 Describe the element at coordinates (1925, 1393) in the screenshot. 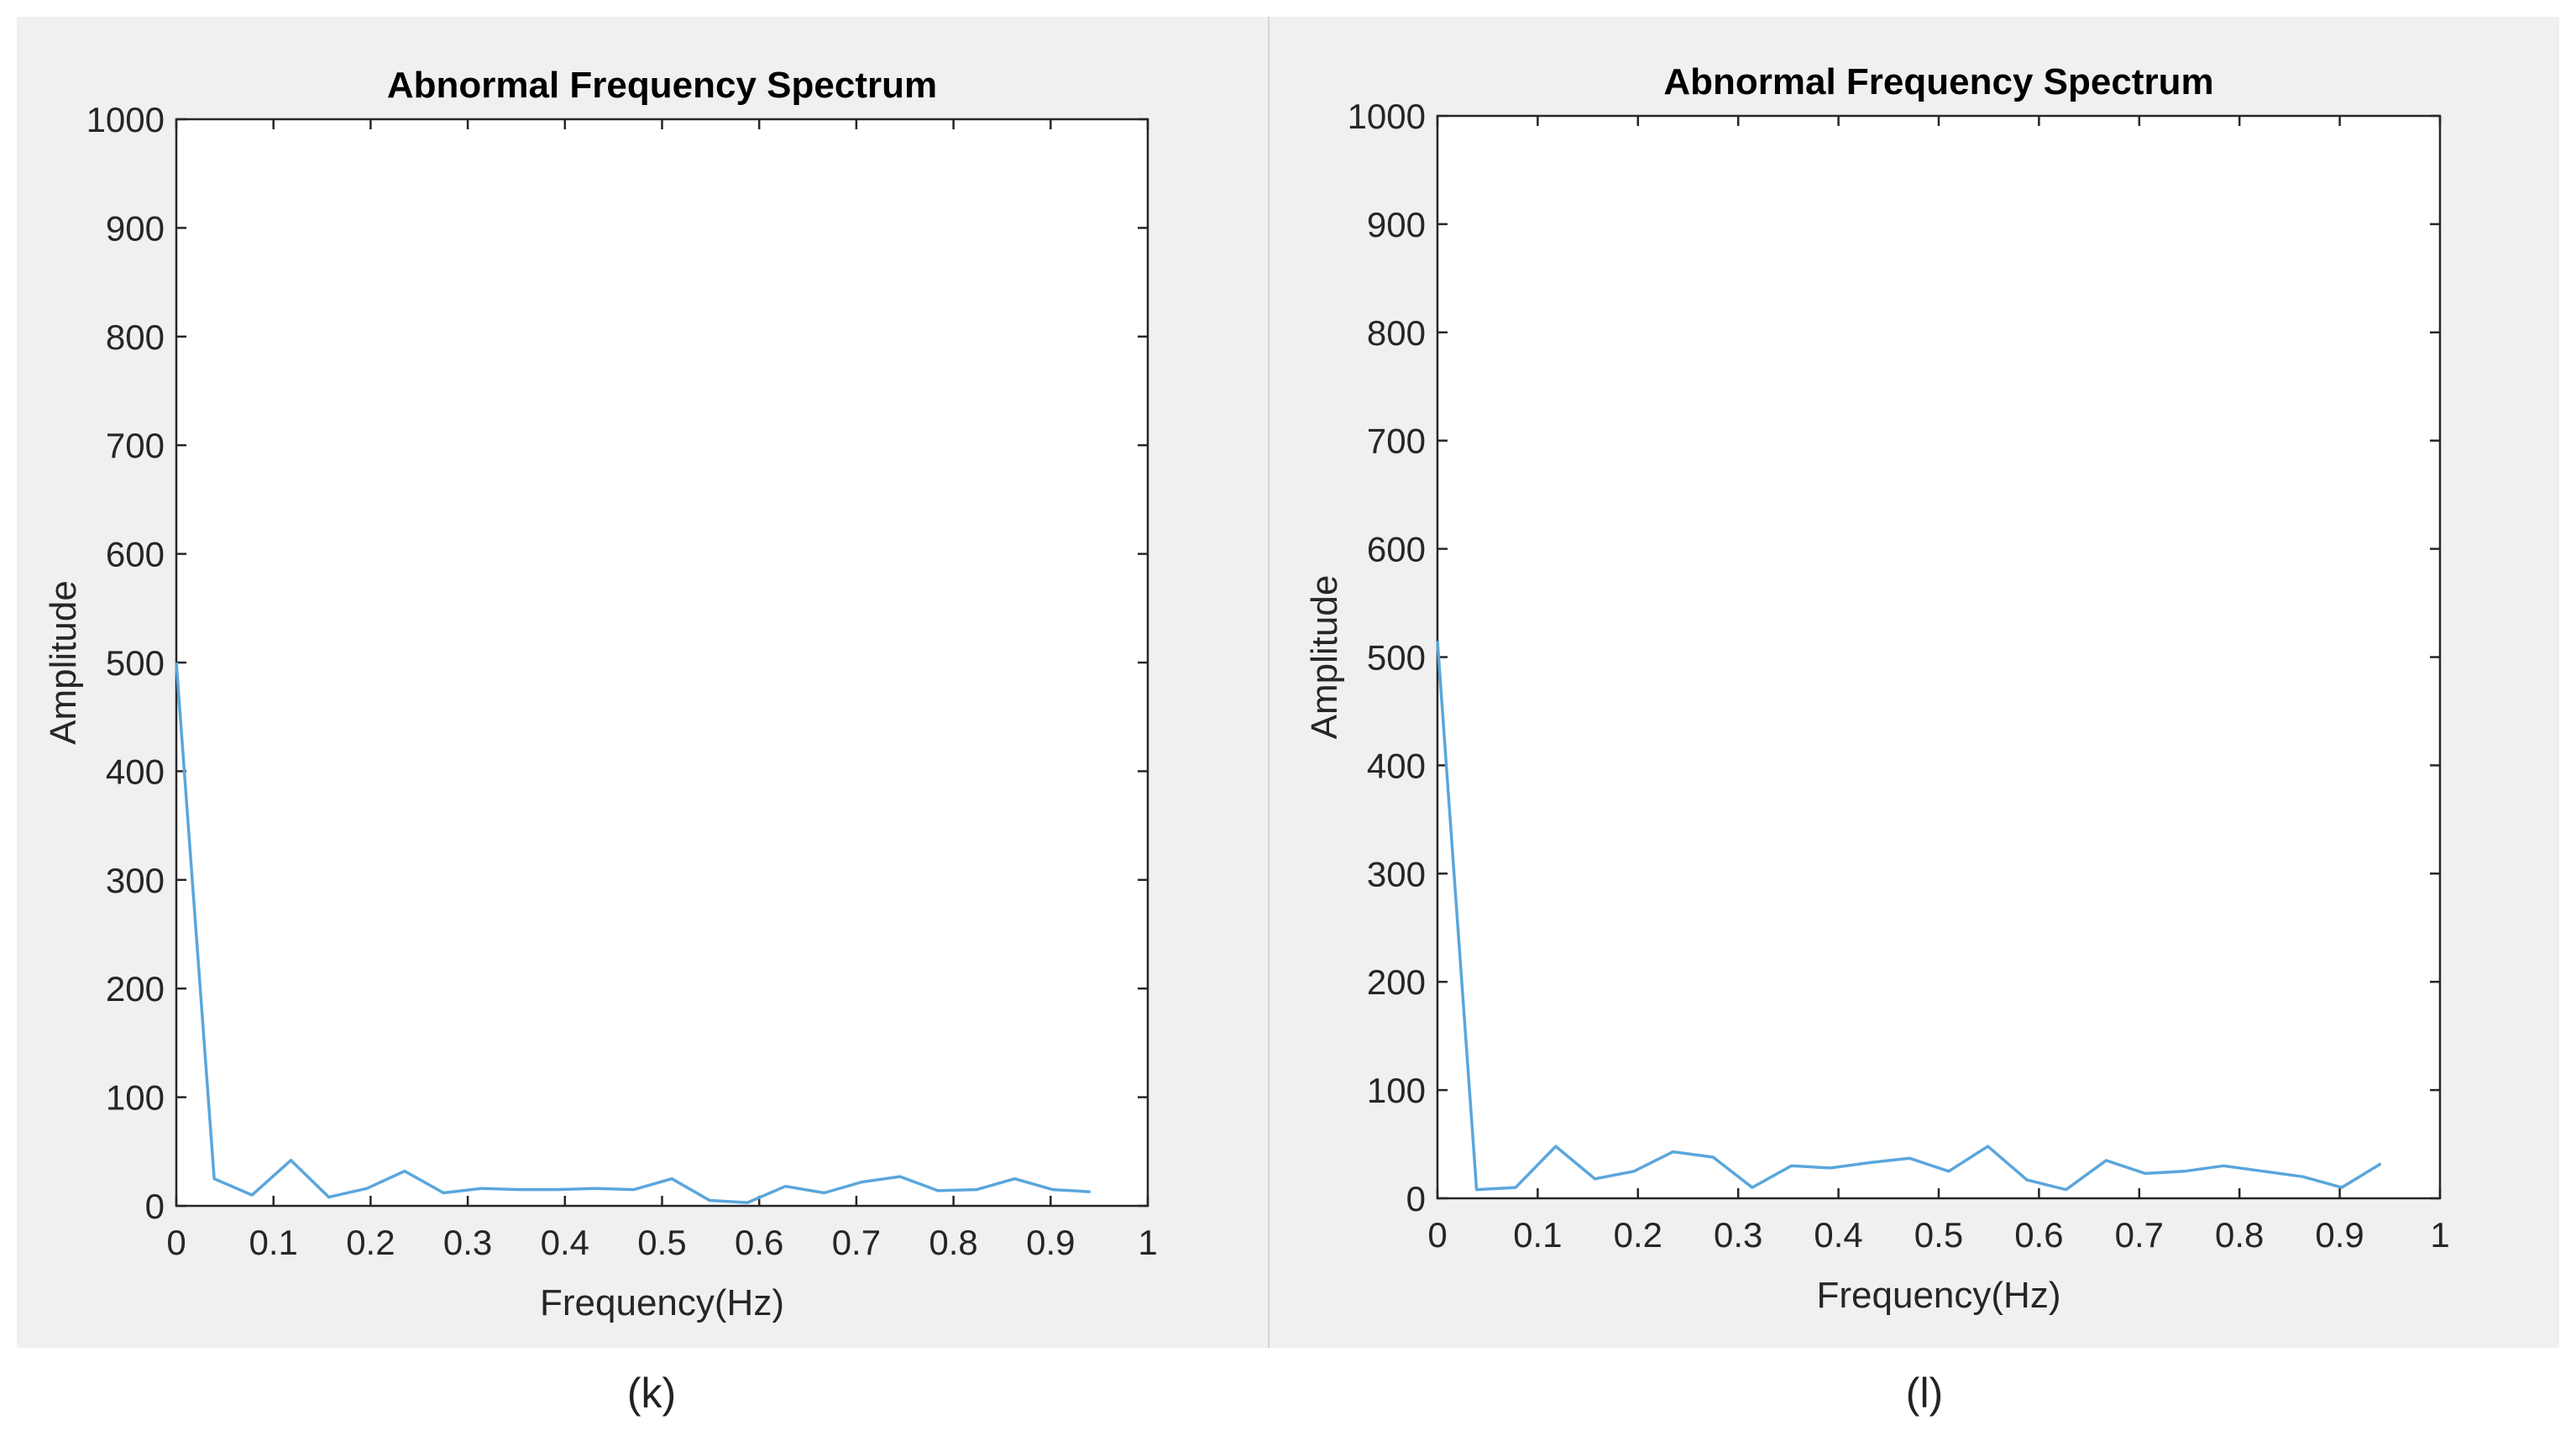

I see `caption-l: (l)` at that location.